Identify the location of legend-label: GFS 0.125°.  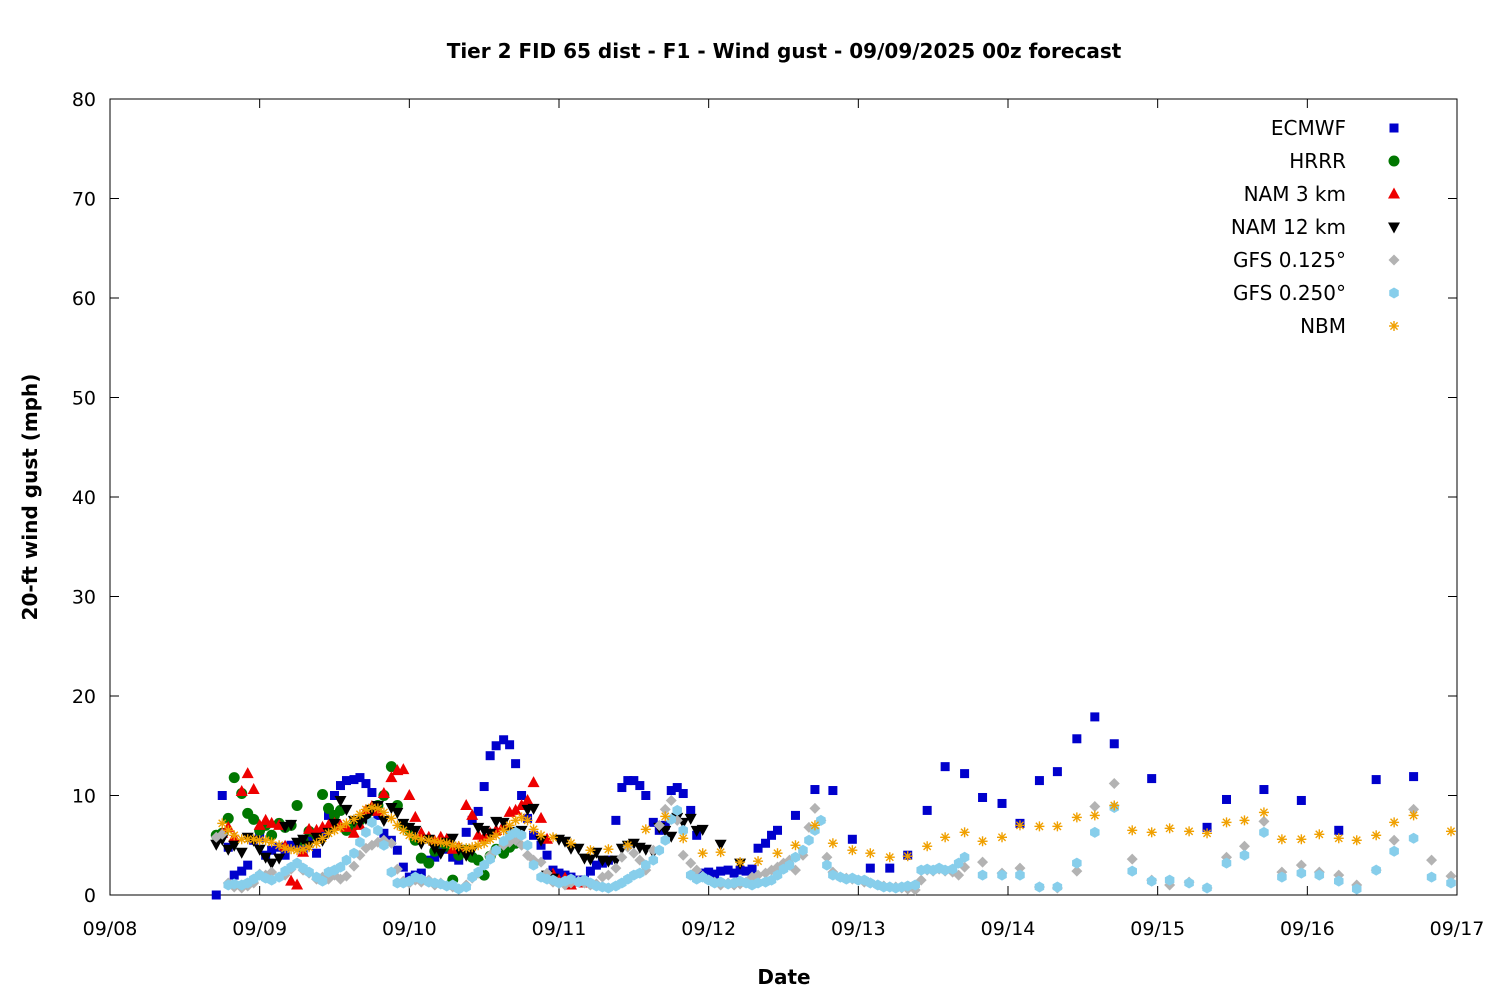
(1289, 260).